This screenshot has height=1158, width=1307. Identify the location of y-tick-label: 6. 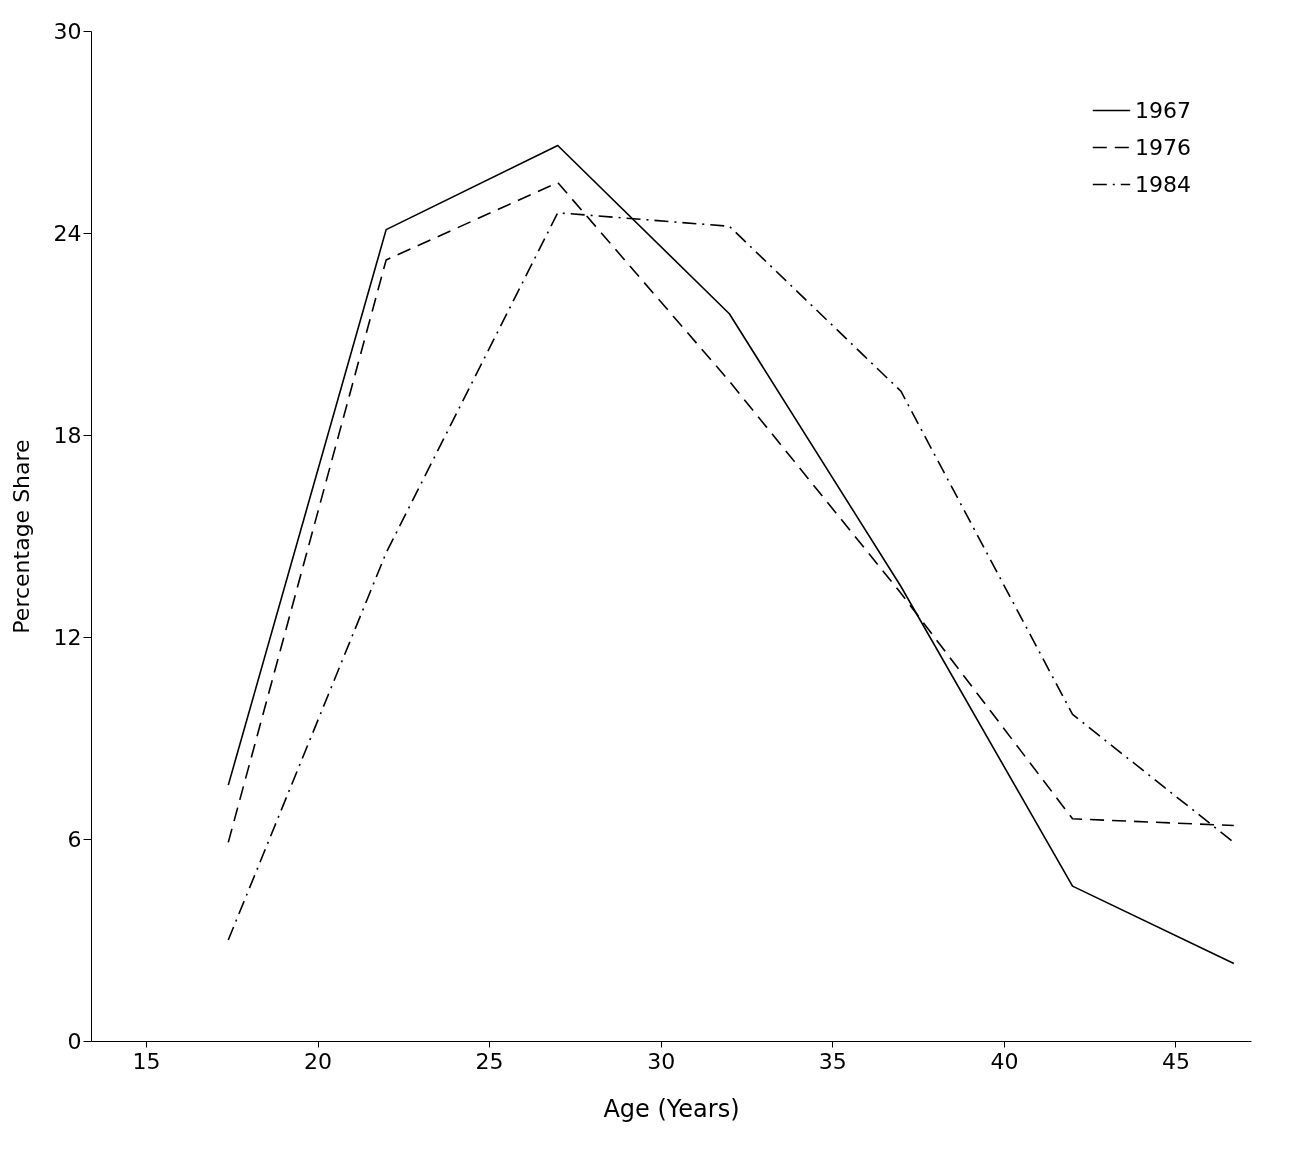
(74, 839).